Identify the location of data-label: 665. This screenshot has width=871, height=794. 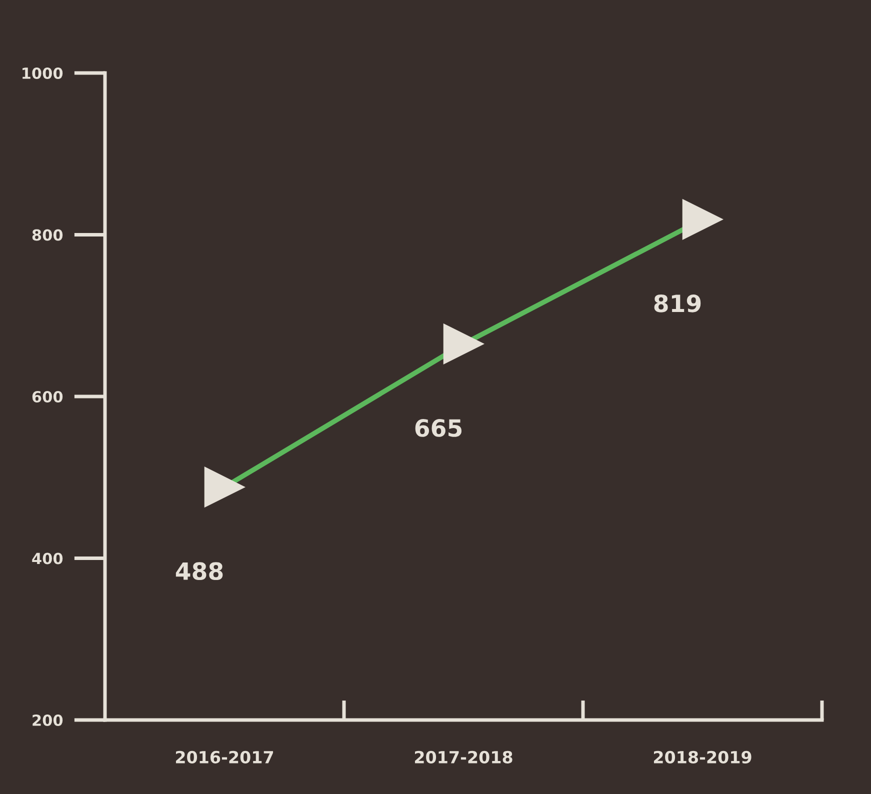
(438, 428).